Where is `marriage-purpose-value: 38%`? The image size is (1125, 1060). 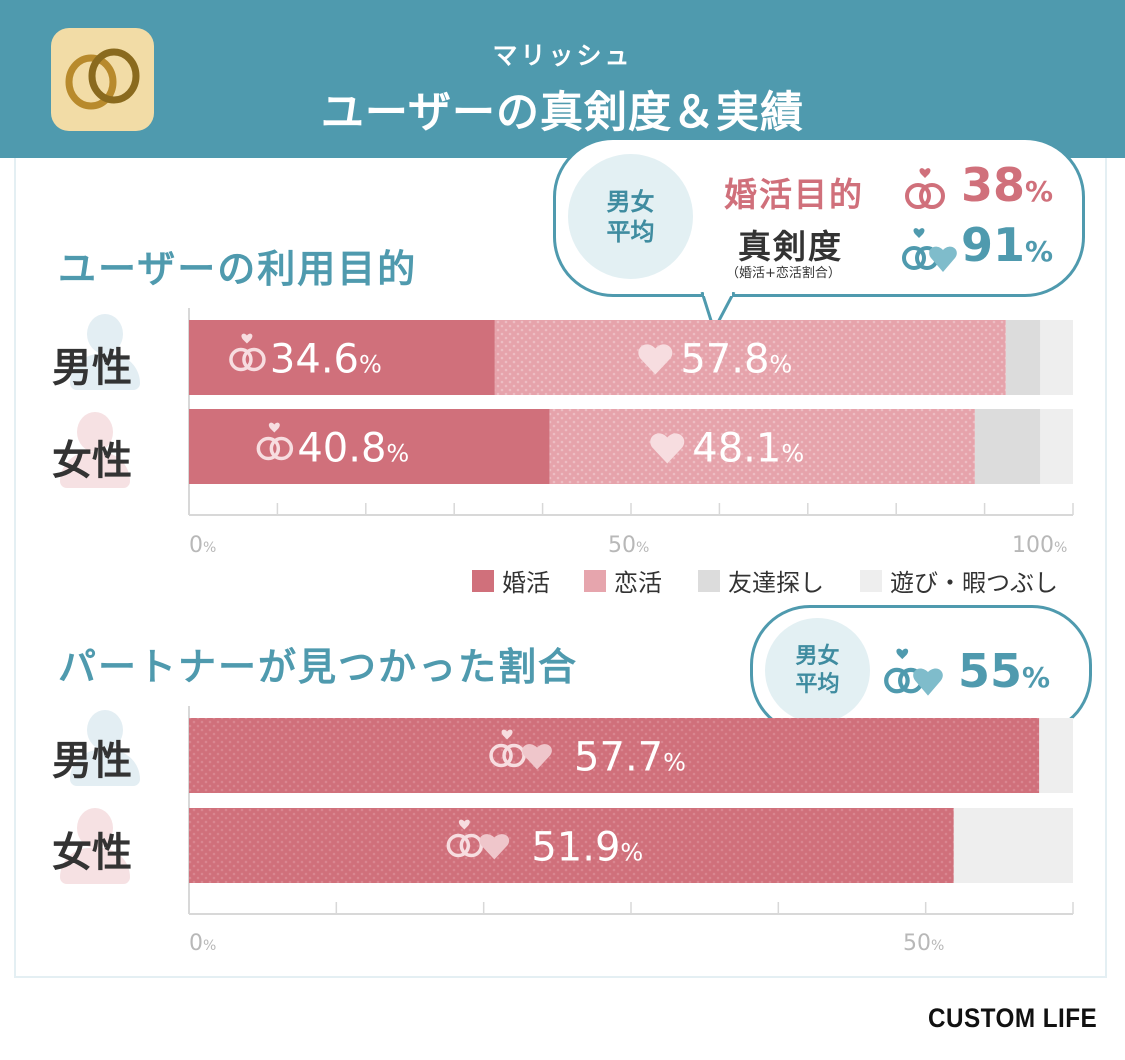
marriage-purpose-value: 38% is located at coordinates (1007, 185).